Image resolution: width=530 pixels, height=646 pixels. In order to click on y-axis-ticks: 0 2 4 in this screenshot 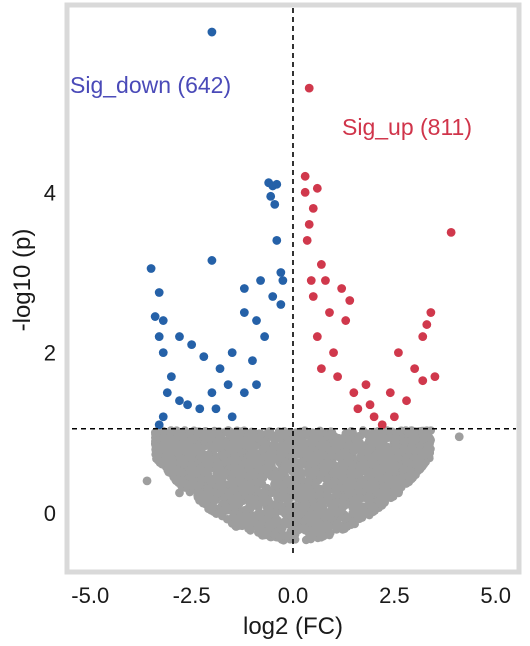, I will do `click(50, 353)`.